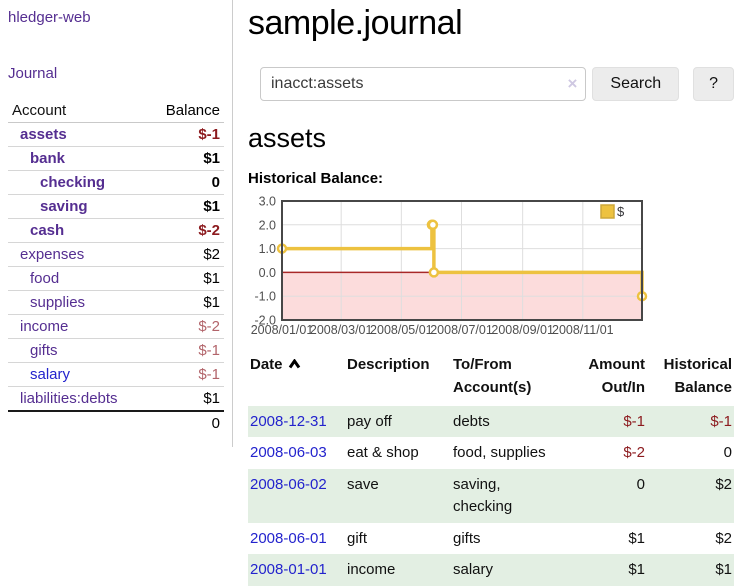 The width and height of the screenshot is (742, 586). What do you see at coordinates (288, 570) in the screenshot?
I see `transaction-date-link: 2008-01-01` at bounding box center [288, 570].